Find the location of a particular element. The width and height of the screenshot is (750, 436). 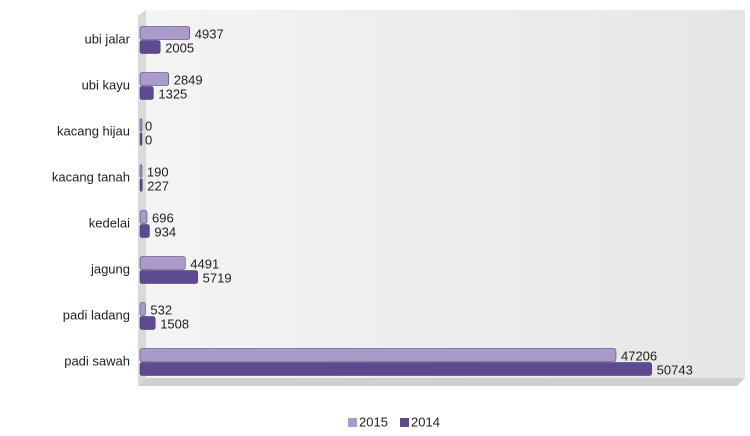

value-label: 1325 is located at coordinates (172, 93).